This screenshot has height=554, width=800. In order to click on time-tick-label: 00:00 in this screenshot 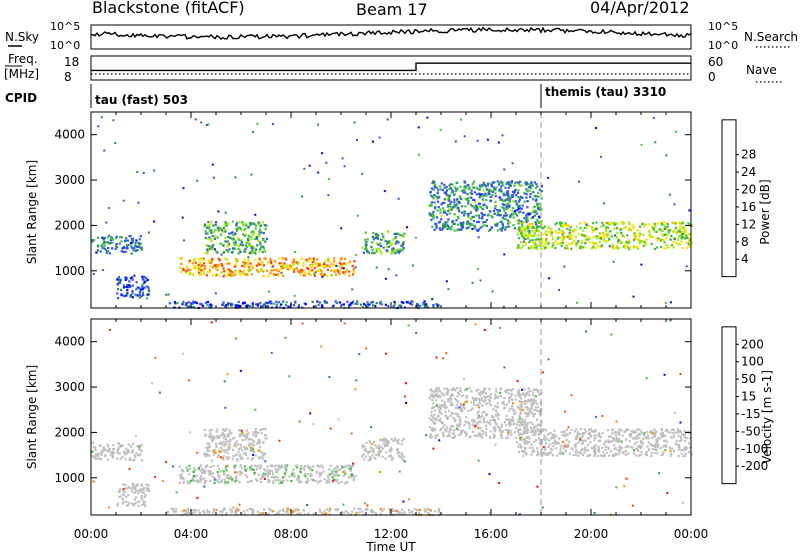, I will do `click(691, 534)`.